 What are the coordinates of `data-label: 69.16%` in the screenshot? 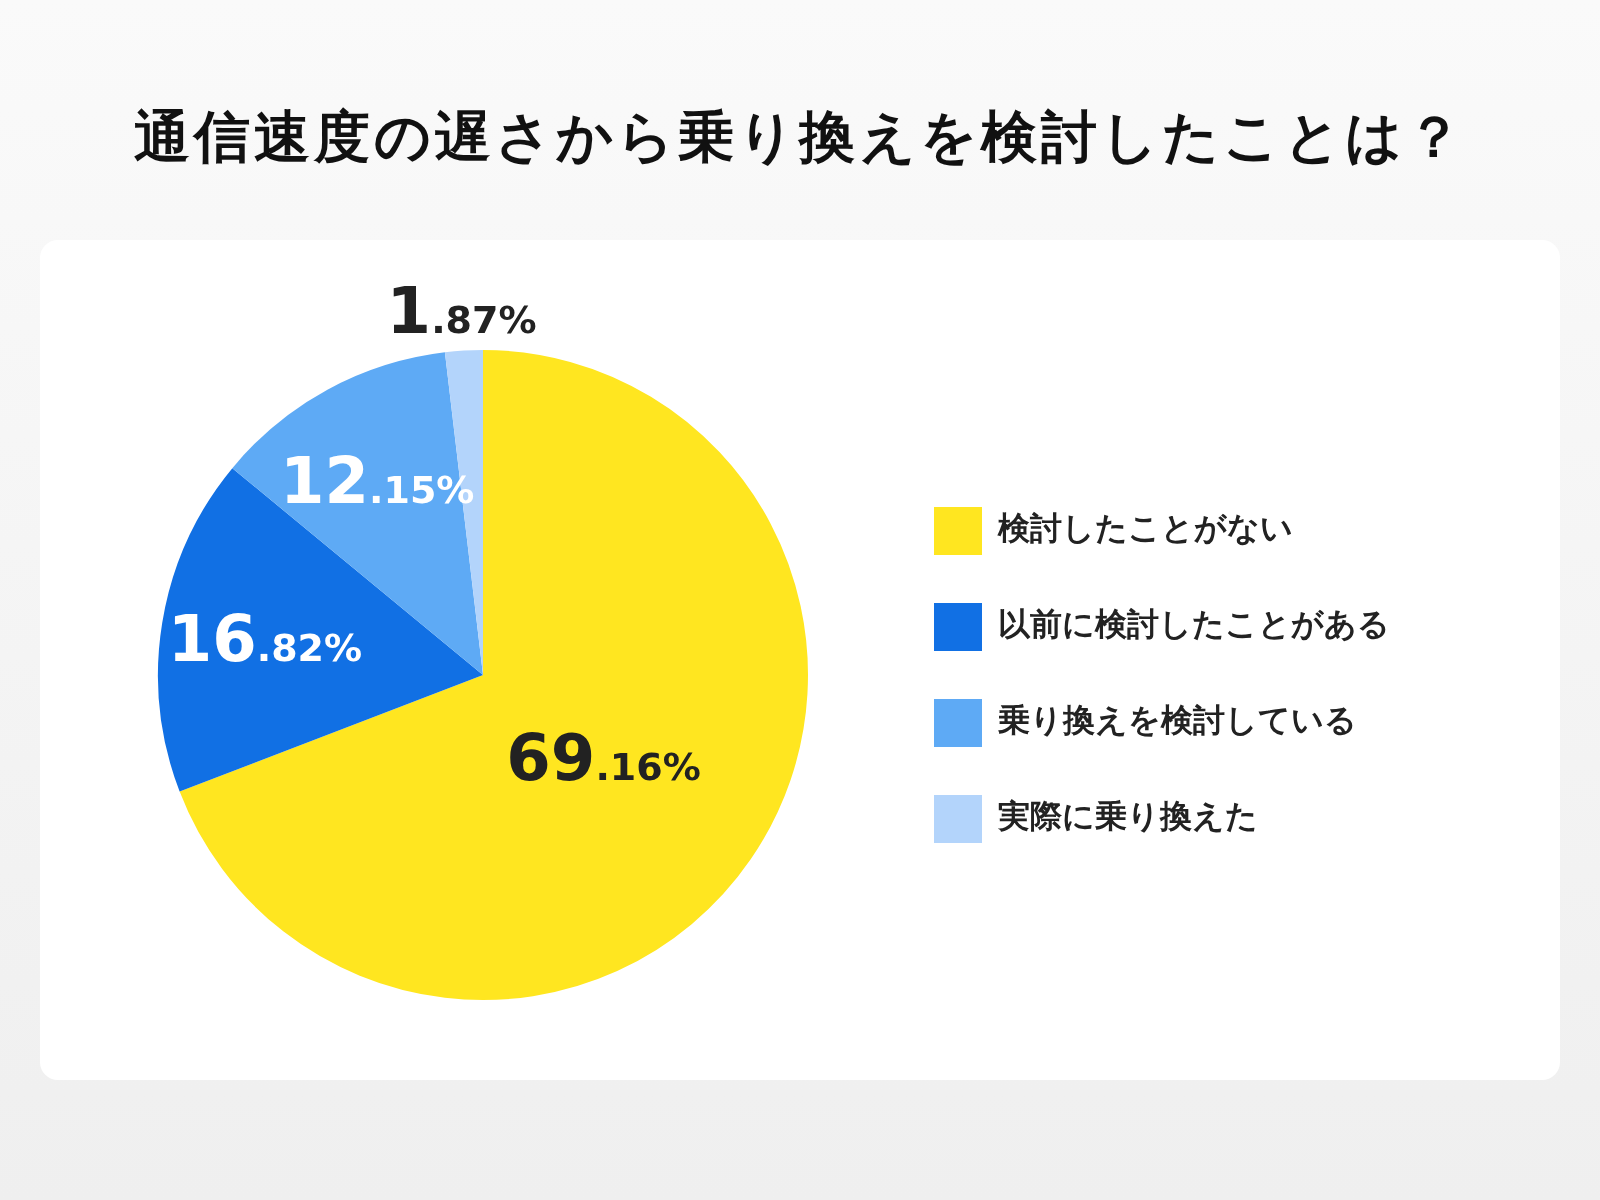 It's located at (603, 757).